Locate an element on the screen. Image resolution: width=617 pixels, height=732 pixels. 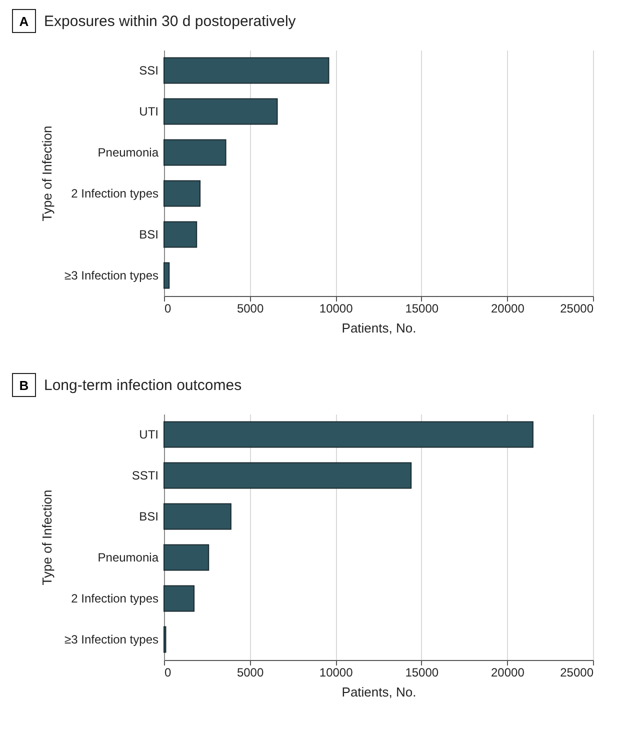
chart-title: Long-term infection outcomes is located at coordinates (143, 385).